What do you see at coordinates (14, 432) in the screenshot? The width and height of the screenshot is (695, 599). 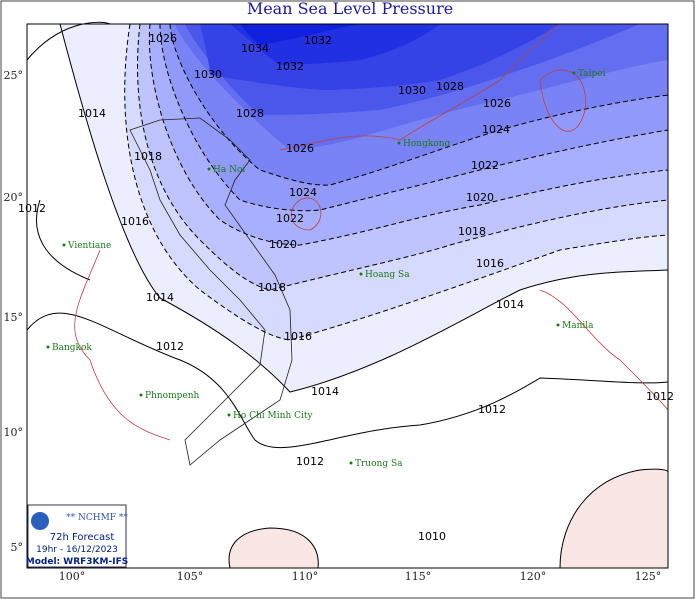 I see `lat-label: 10°` at bounding box center [14, 432].